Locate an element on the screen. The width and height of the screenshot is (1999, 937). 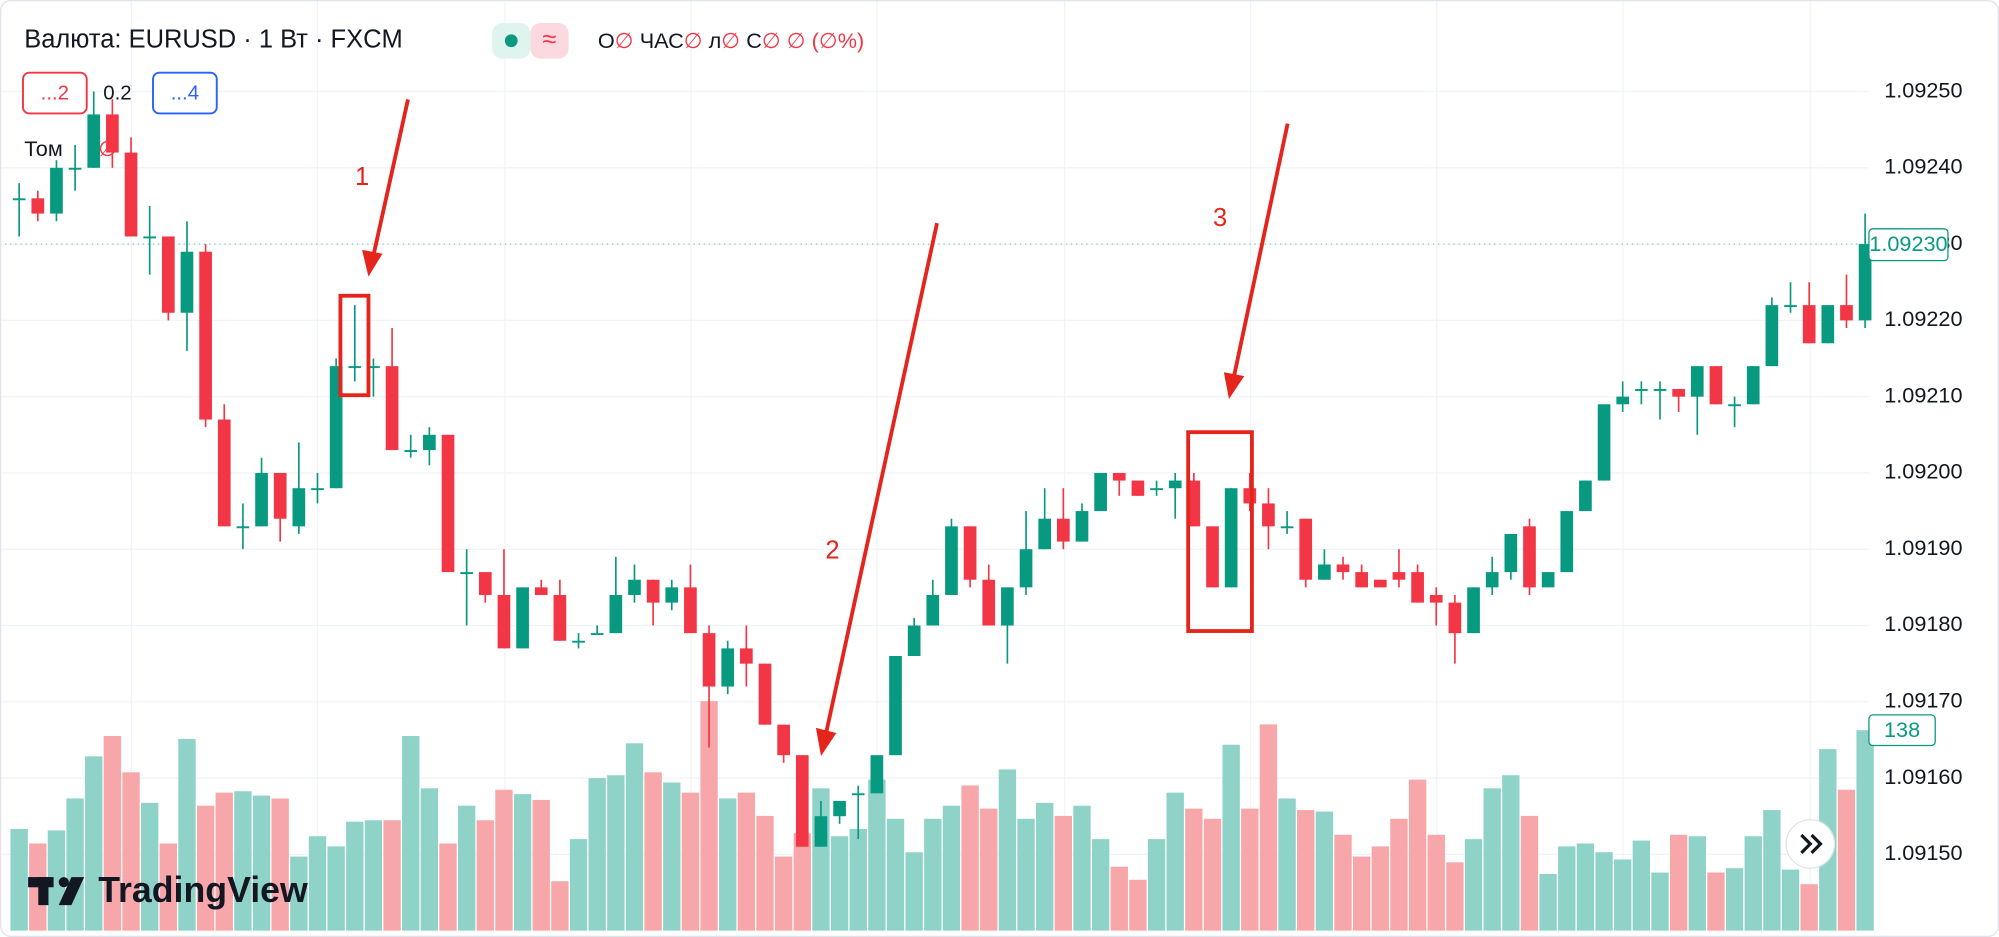
logo-text: TradingView is located at coordinates (203, 890).